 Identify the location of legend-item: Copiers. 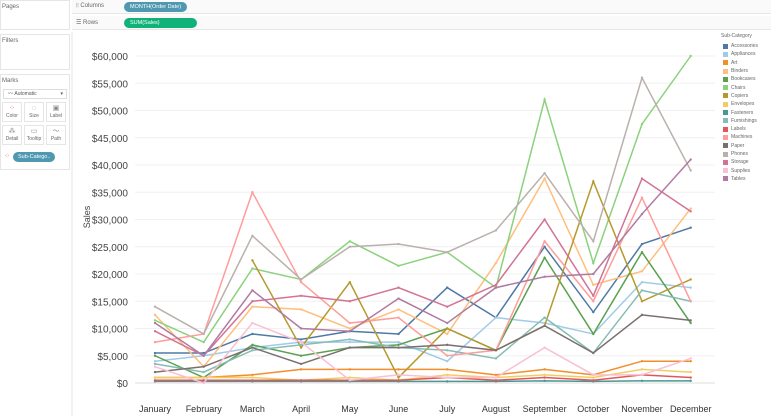
(746, 96).